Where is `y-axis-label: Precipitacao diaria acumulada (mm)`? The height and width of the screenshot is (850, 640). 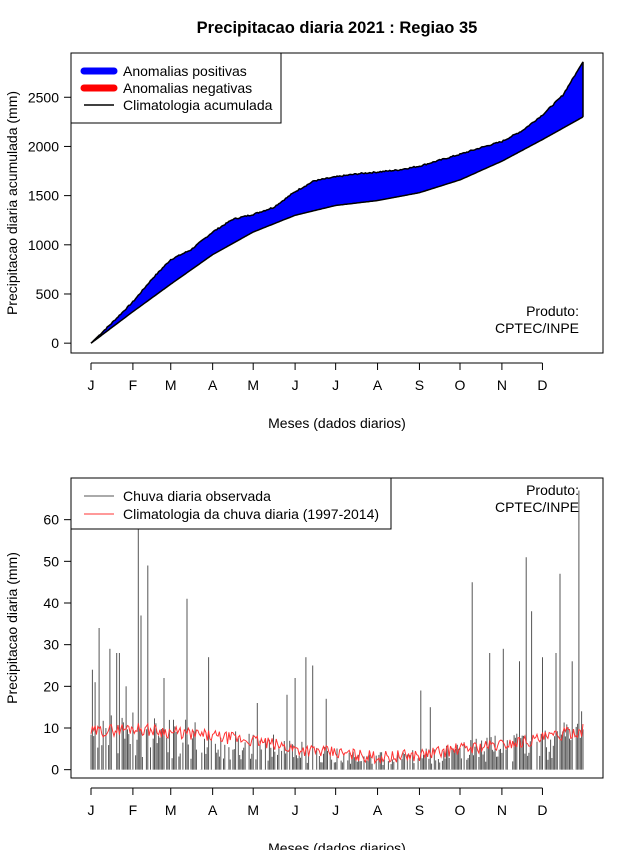 y-axis-label: Precipitacao diaria acumulada (mm) is located at coordinates (12, 203).